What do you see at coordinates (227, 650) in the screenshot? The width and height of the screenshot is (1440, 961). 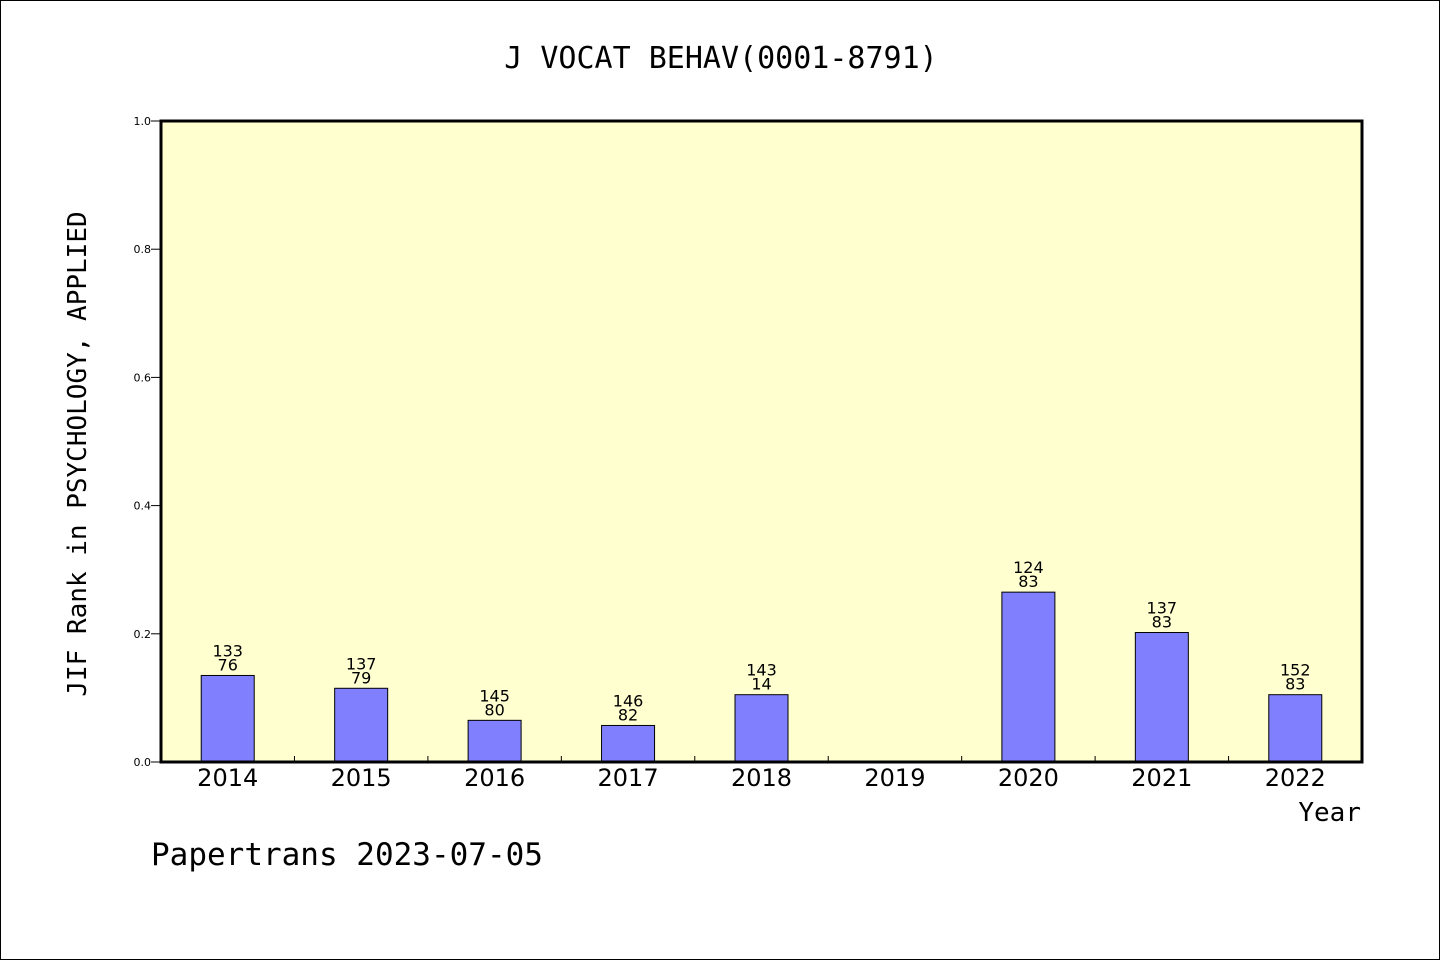 I see `bar-label-top: 133` at bounding box center [227, 650].